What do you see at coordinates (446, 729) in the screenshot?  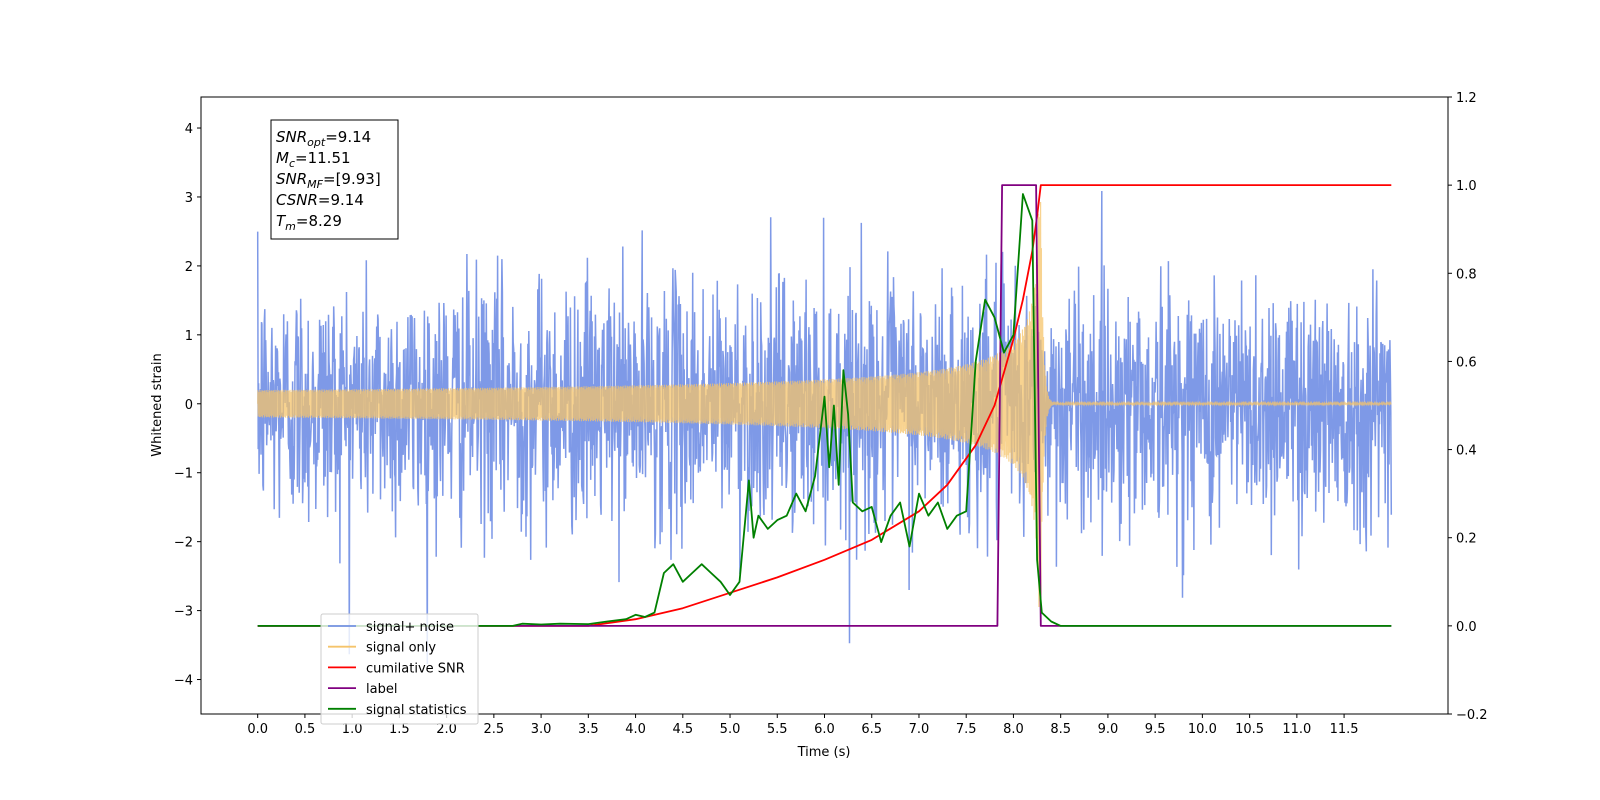 I see `x-tick-label: 2.0` at bounding box center [446, 729].